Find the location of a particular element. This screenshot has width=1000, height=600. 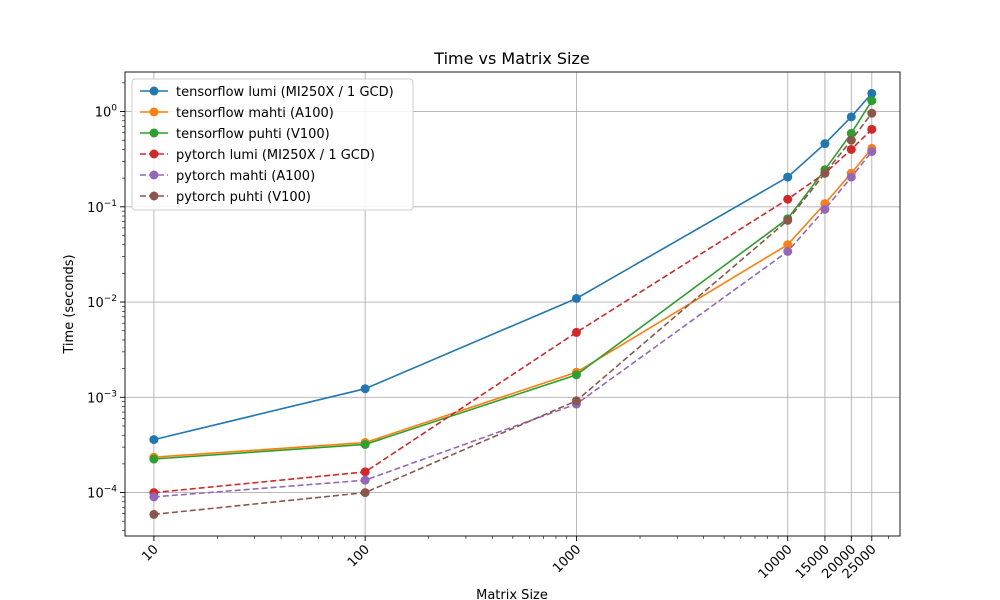

legend-entry: tensorflow mahti (A100) is located at coordinates (237, 113).